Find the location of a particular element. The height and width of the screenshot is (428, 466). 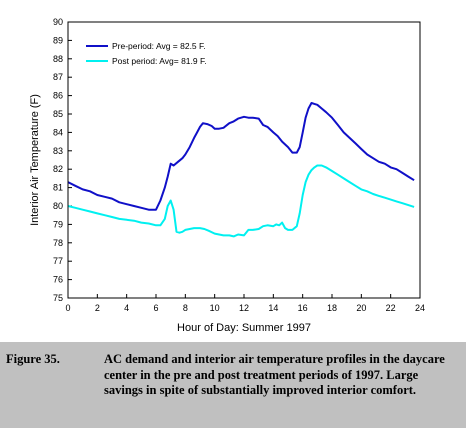

x-tick-label: 18 is located at coordinates (332, 308).